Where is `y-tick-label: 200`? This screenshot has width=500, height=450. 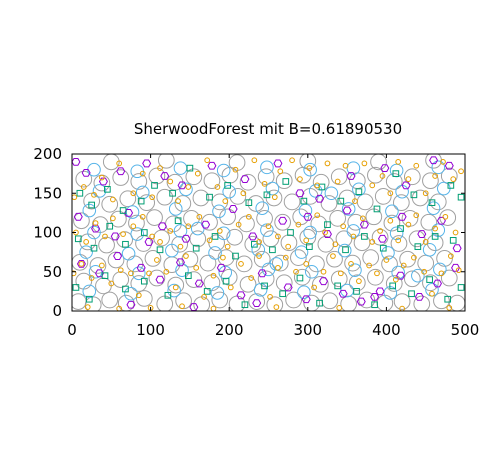 y-tick-label: 200 is located at coordinates (47, 154).